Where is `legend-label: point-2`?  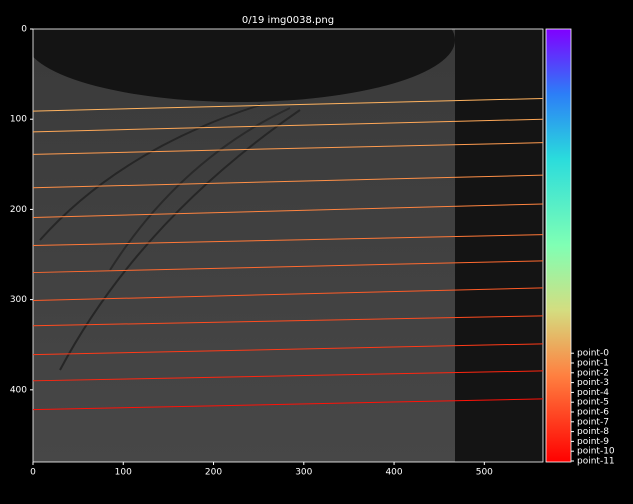 legend-label: point-2 is located at coordinates (593, 373).